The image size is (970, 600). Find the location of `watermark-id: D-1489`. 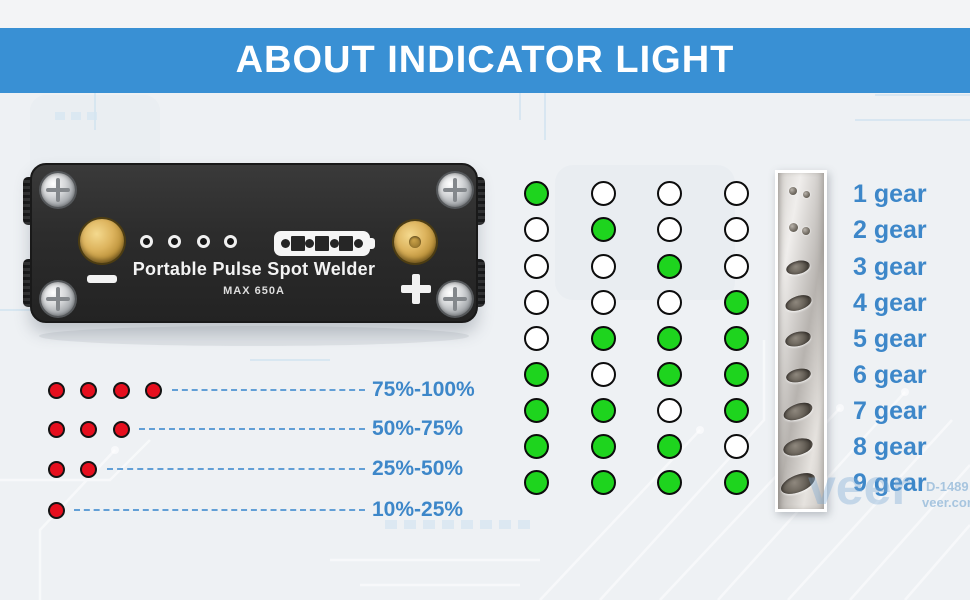

watermark-id: D-1489 is located at coordinates (947, 486).